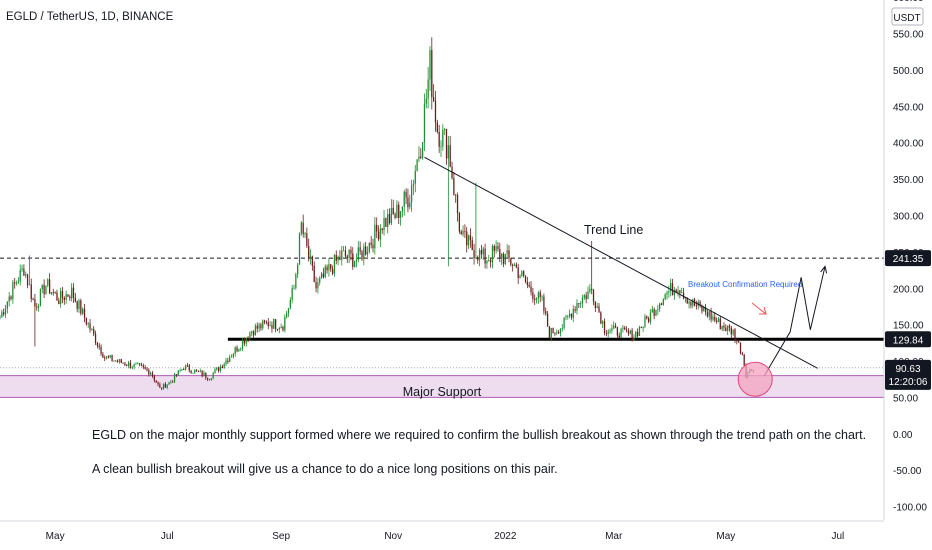  I want to click on time-axis: May Jul Sep Nov 2022 Mar May Jul, so click(442, 531).